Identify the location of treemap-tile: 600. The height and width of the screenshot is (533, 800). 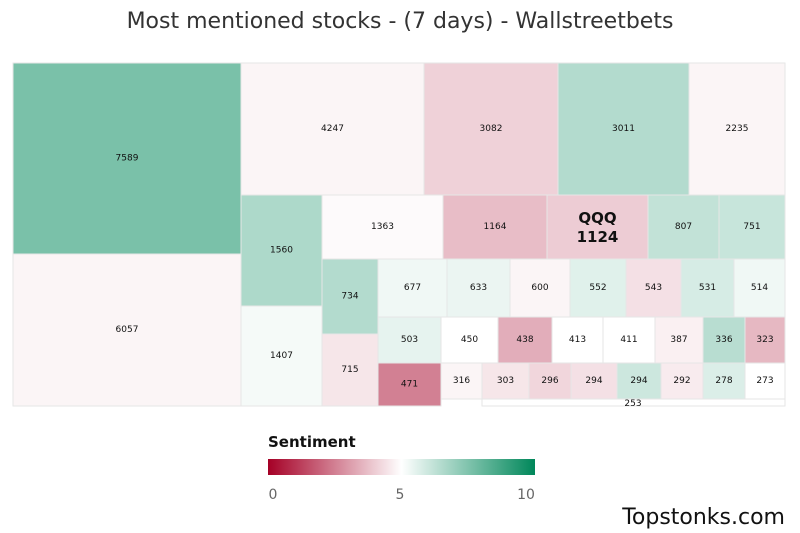
(540, 288).